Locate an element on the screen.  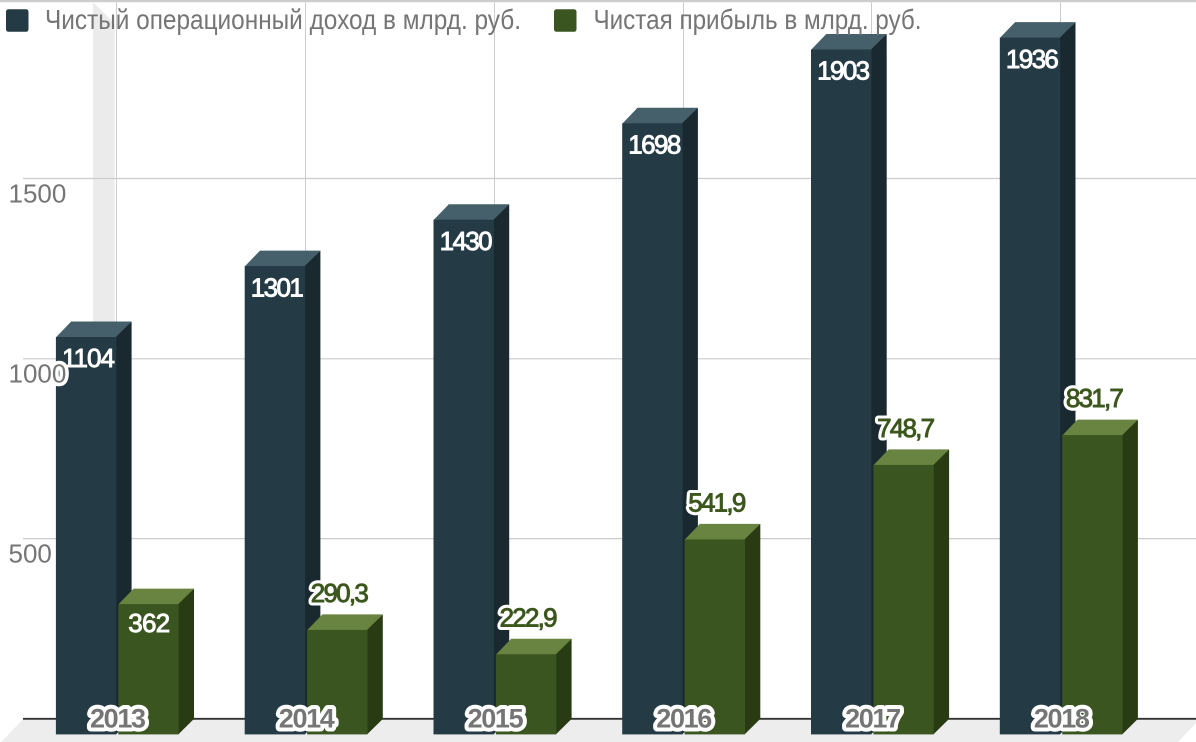
svg-text: 1936 is located at coordinates (1032, 59).